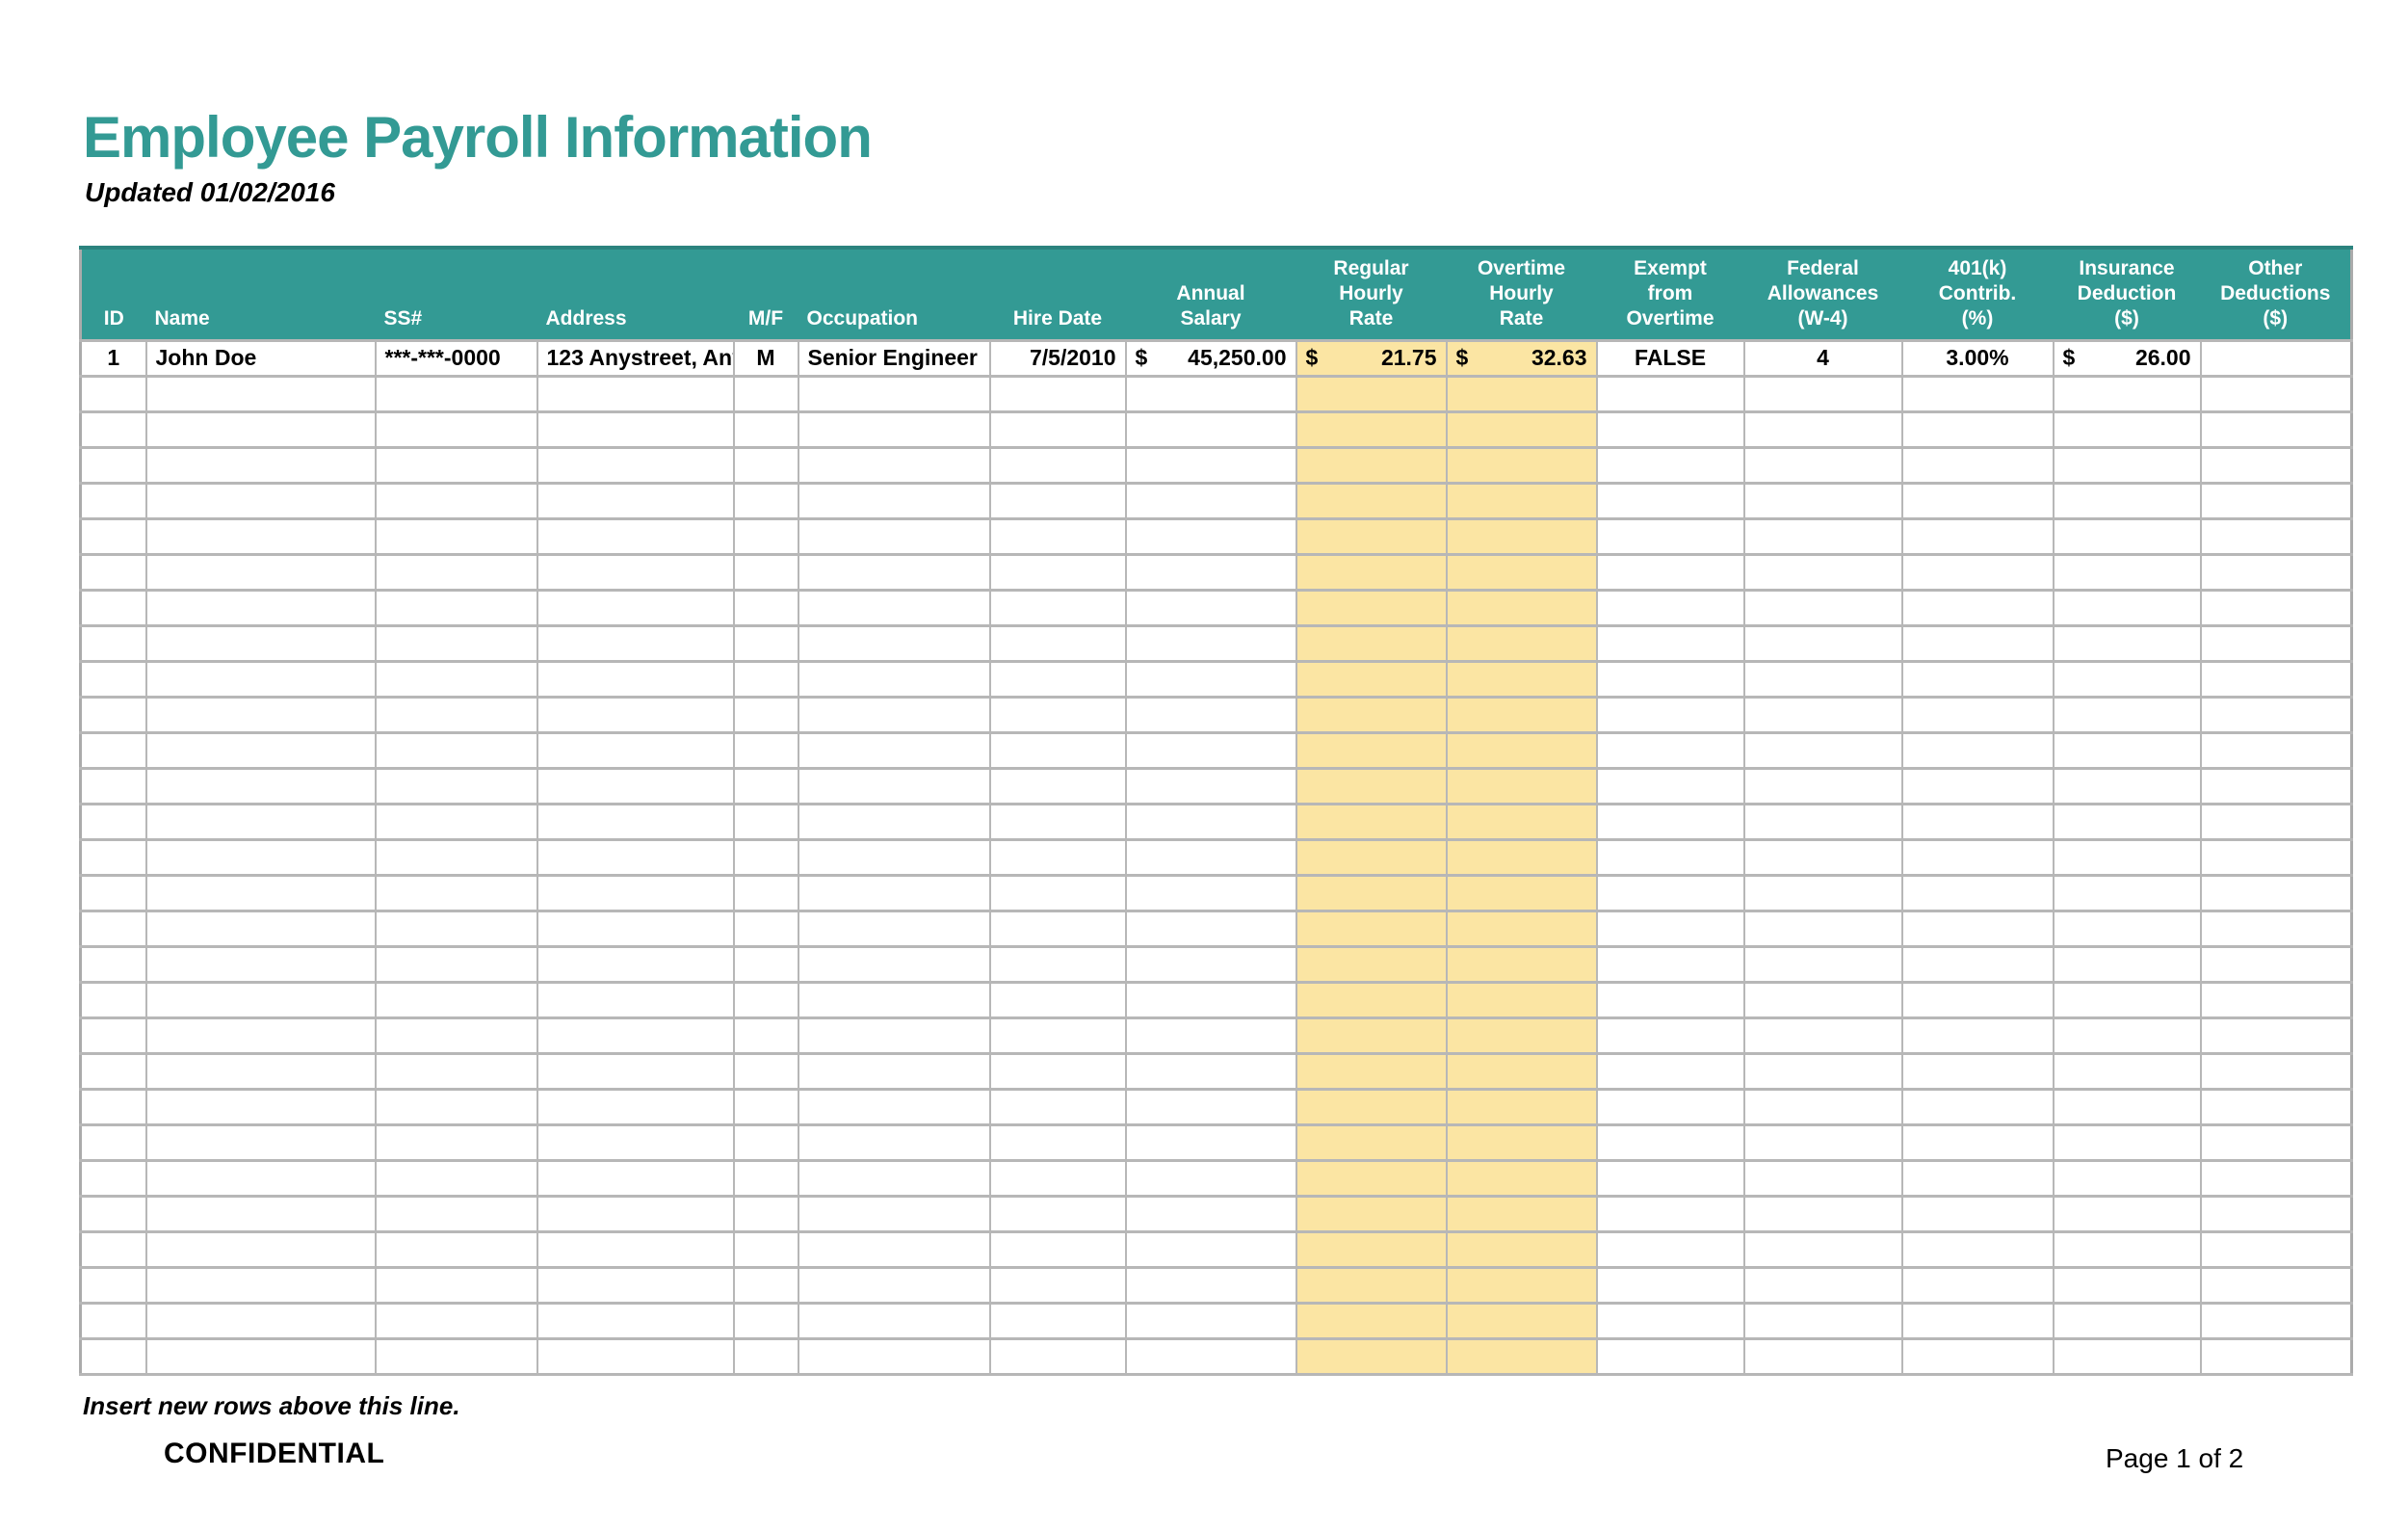 Image resolution: width=2408 pixels, height=1531 pixels. I want to click on column-header-id: ID, so click(113, 293).